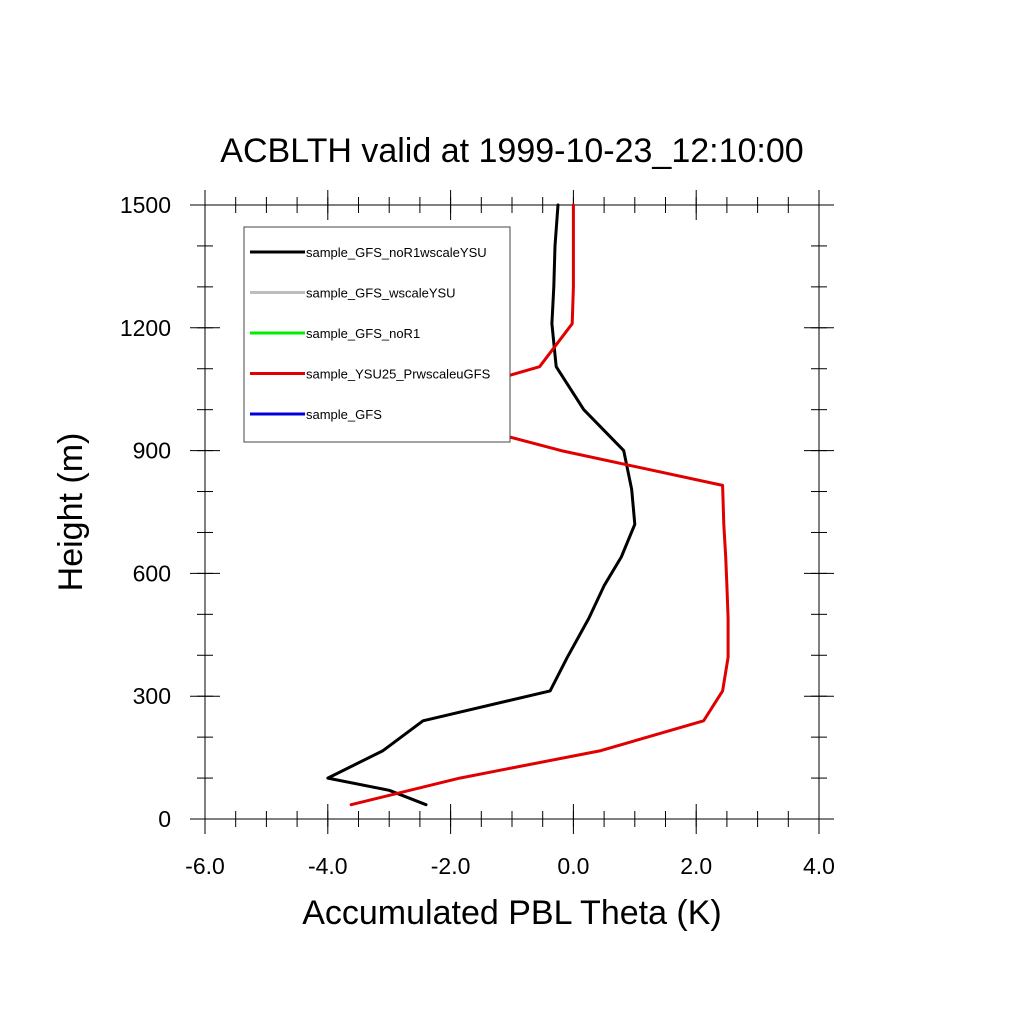 The height and width of the screenshot is (1024, 1024). Describe the element at coordinates (396, 252) in the screenshot. I see `legend-label-1: sample_GFS_noR1wscaleYSU` at that location.